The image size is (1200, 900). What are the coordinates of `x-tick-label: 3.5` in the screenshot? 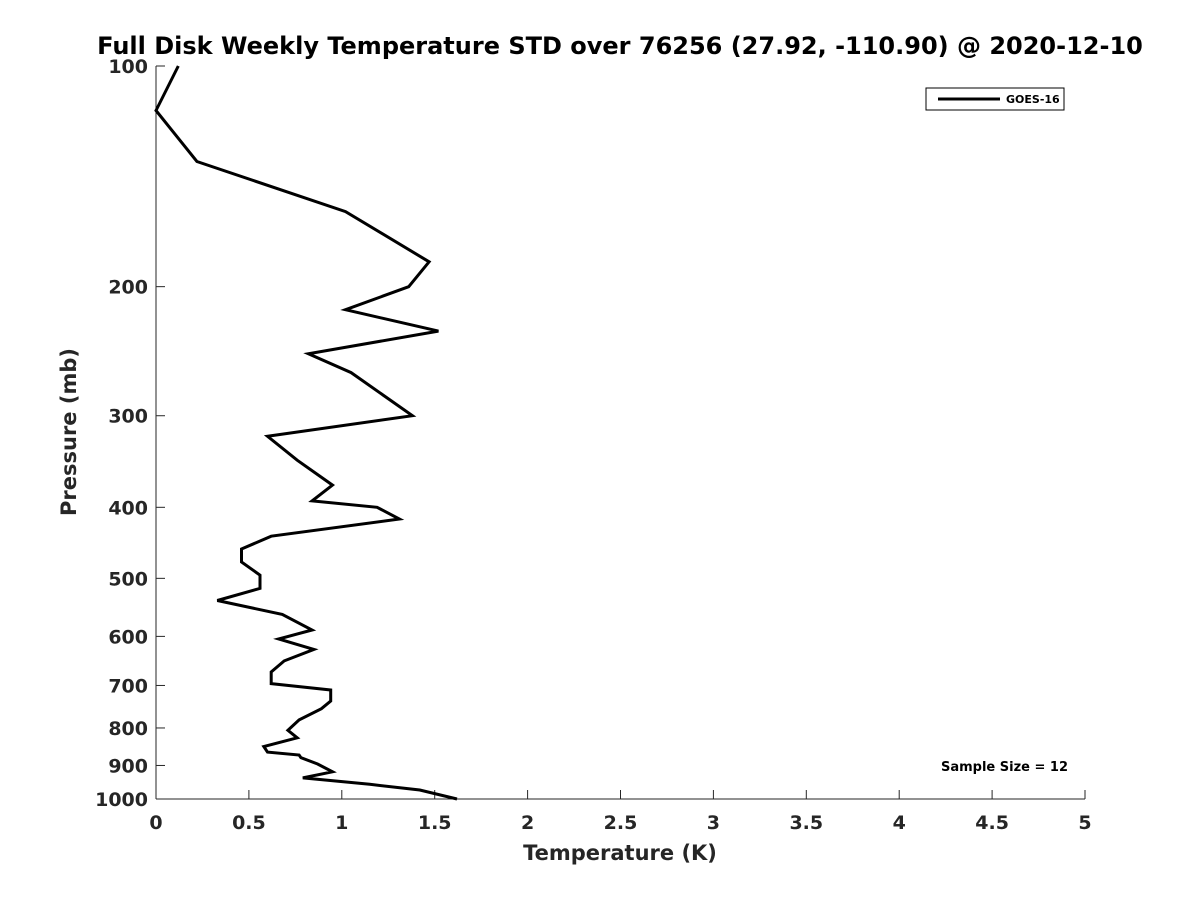 It's located at (806, 823).